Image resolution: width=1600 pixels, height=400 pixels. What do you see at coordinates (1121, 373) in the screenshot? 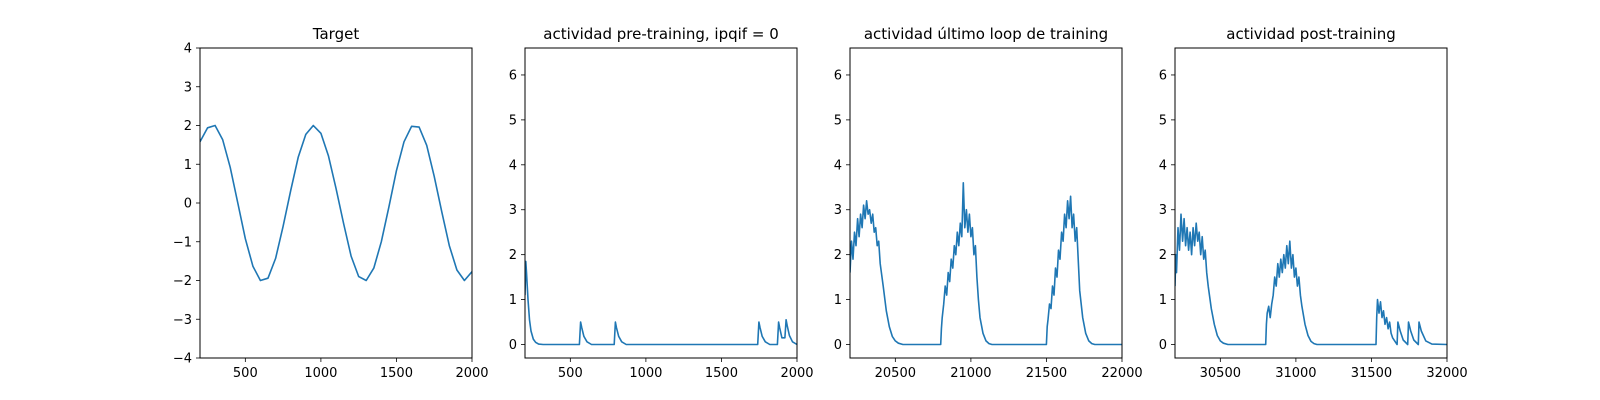
I see `x-tick-label: 22000` at bounding box center [1121, 373].